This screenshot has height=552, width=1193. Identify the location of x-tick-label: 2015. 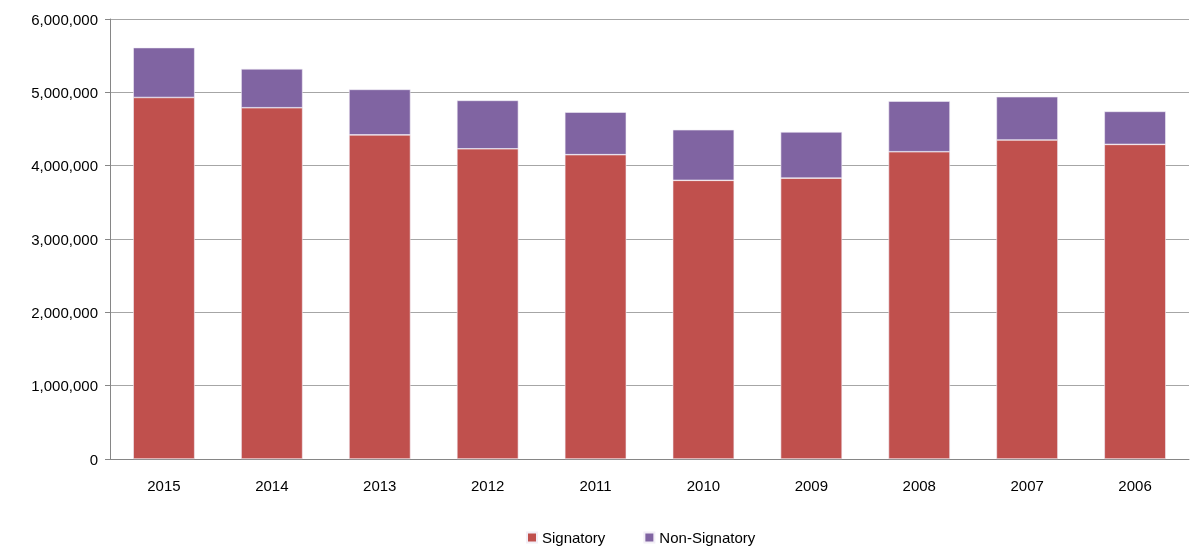
(164, 485).